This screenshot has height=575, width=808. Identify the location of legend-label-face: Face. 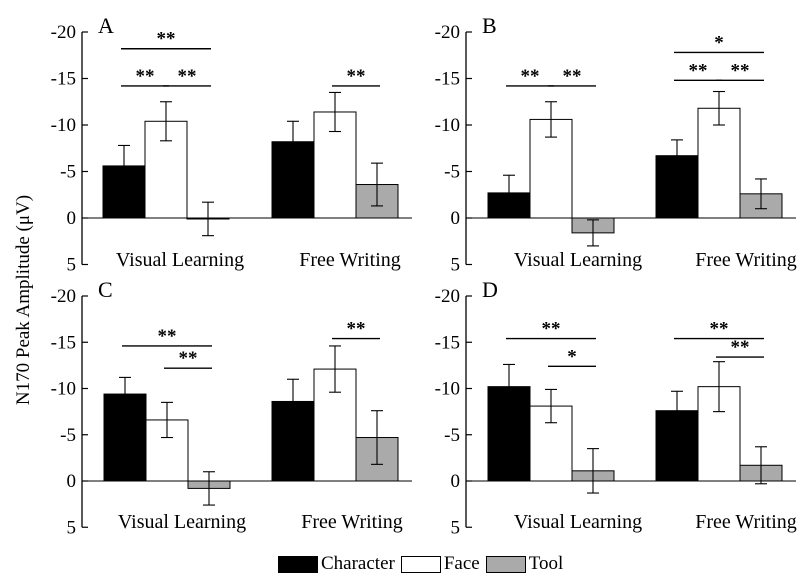
(461, 563).